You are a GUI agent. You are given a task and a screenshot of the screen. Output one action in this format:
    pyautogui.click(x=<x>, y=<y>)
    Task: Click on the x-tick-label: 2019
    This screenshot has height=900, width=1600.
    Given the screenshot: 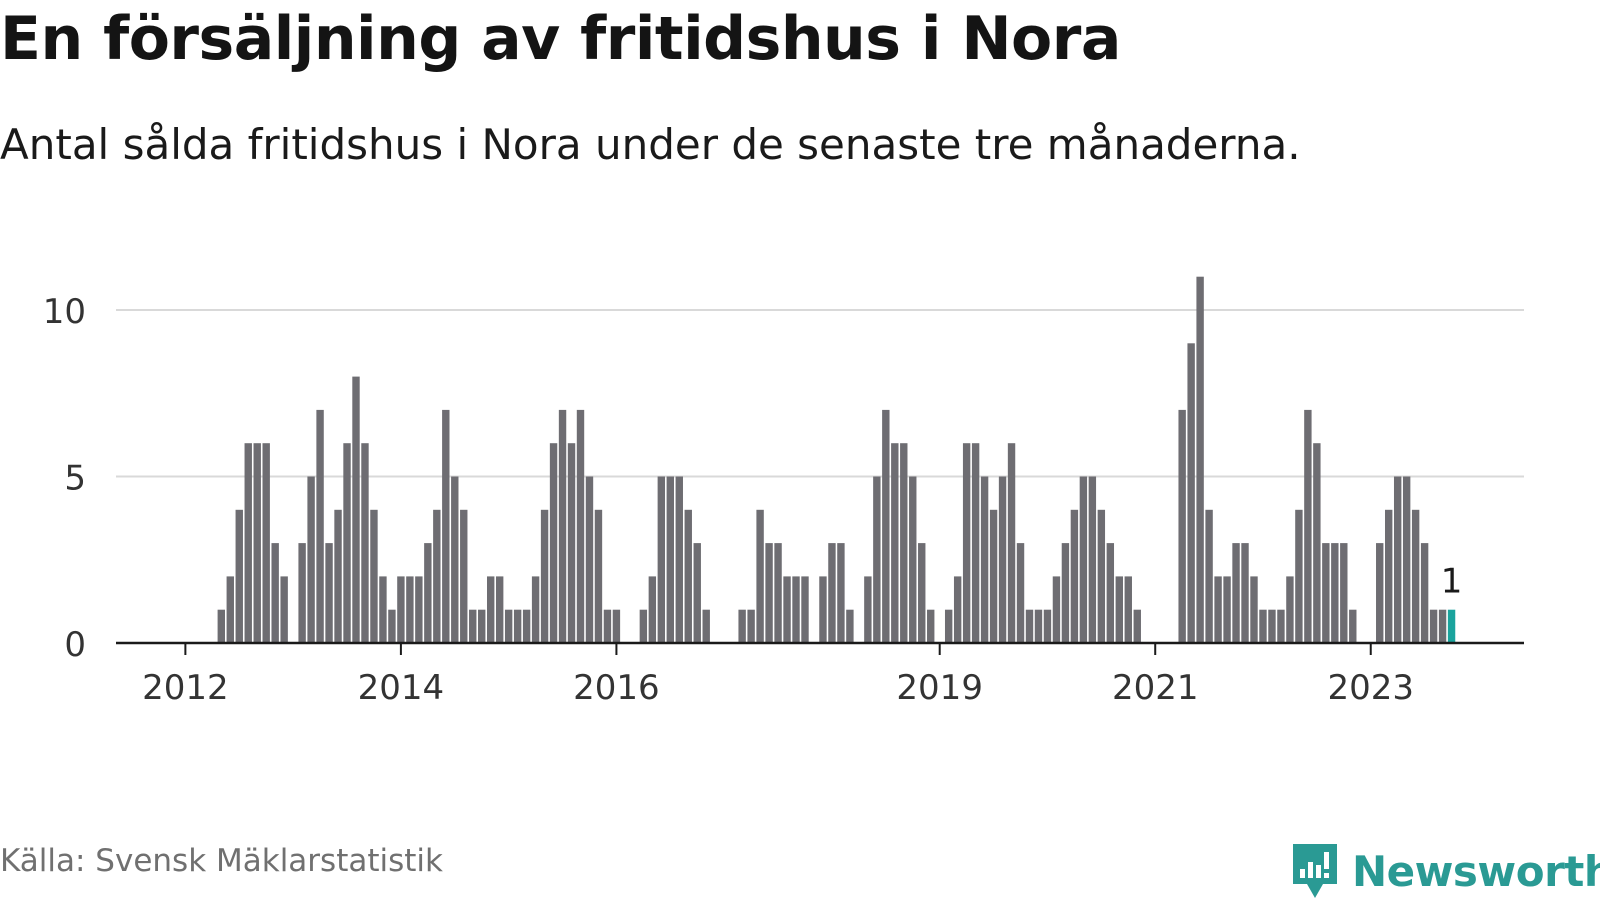 What is the action you would take?
    pyautogui.click(x=939, y=688)
    